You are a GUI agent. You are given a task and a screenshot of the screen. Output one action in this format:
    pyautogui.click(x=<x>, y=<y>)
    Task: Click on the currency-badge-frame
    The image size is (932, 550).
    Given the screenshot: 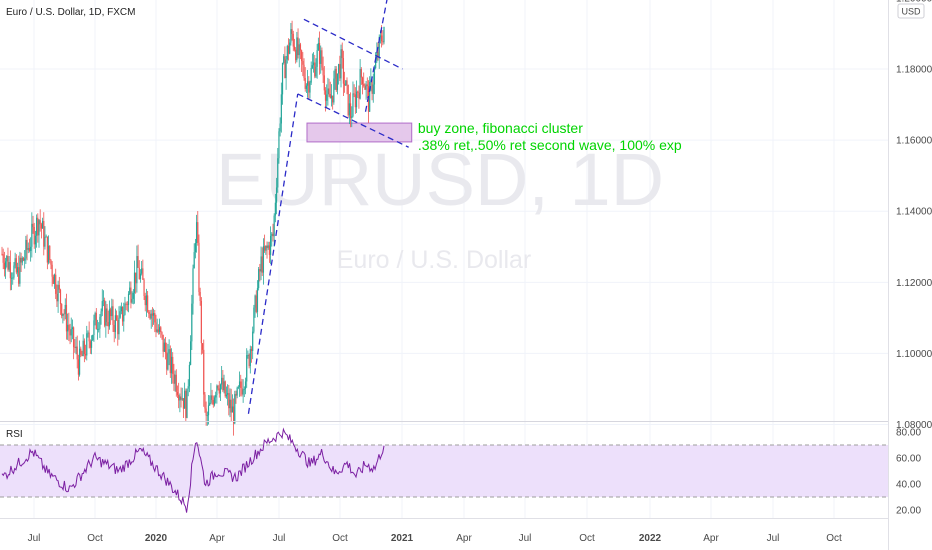 What is the action you would take?
    pyautogui.click(x=911, y=11)
    